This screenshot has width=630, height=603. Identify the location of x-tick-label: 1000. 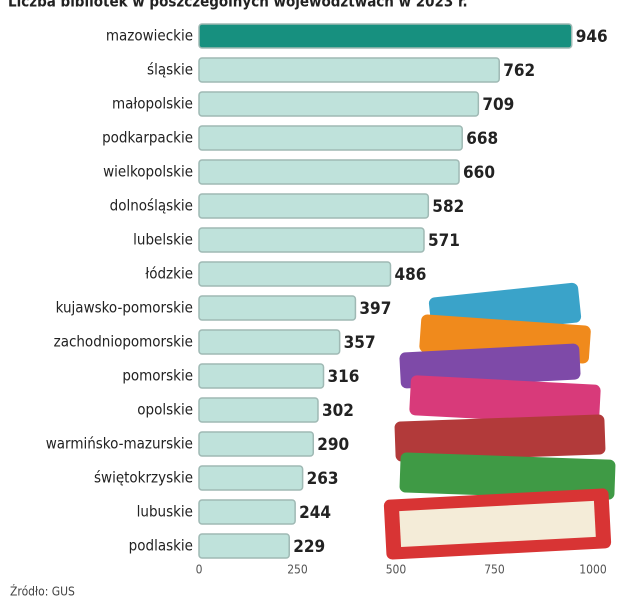
(593, 570).